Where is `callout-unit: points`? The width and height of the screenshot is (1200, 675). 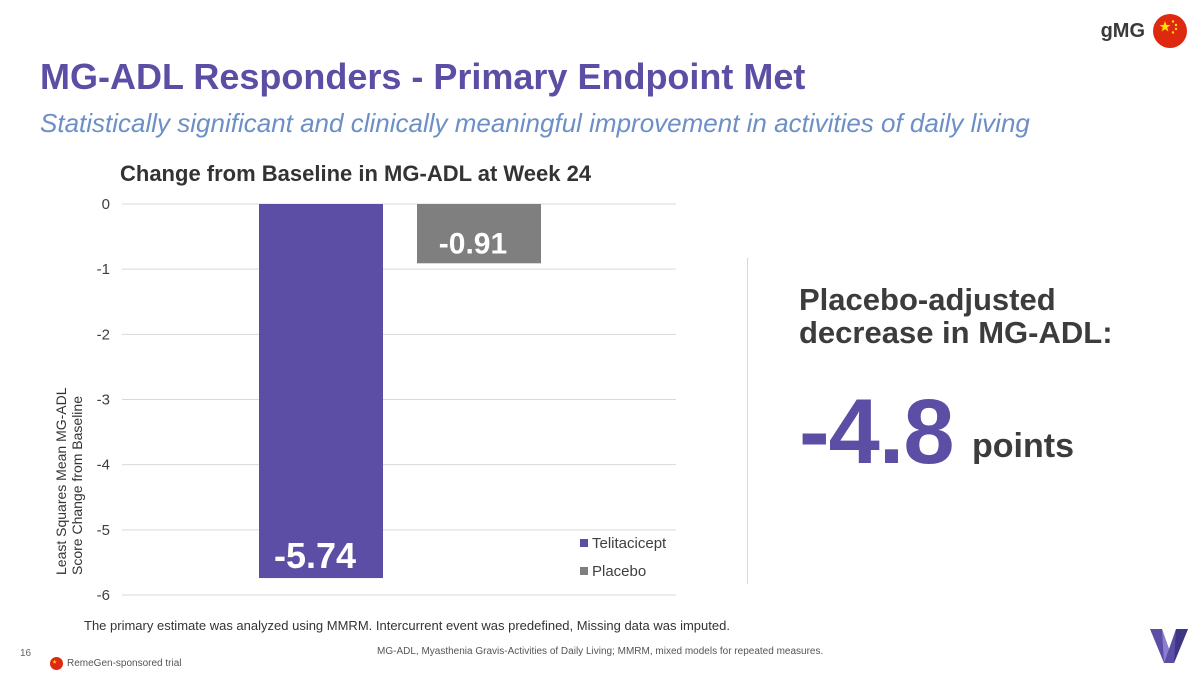 callout-unit: points is located at coordinates (1023, 446).